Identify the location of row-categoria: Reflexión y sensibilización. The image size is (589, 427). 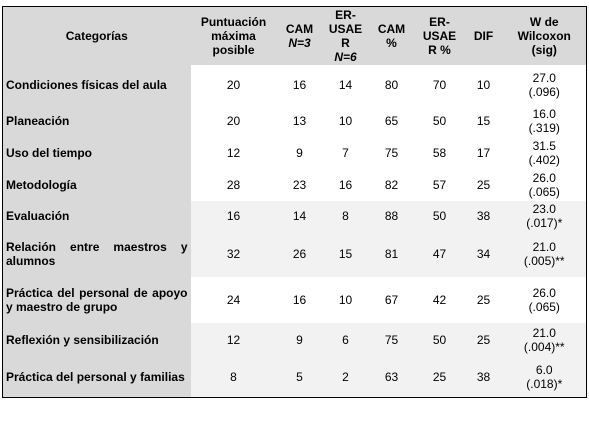
(96, 340).